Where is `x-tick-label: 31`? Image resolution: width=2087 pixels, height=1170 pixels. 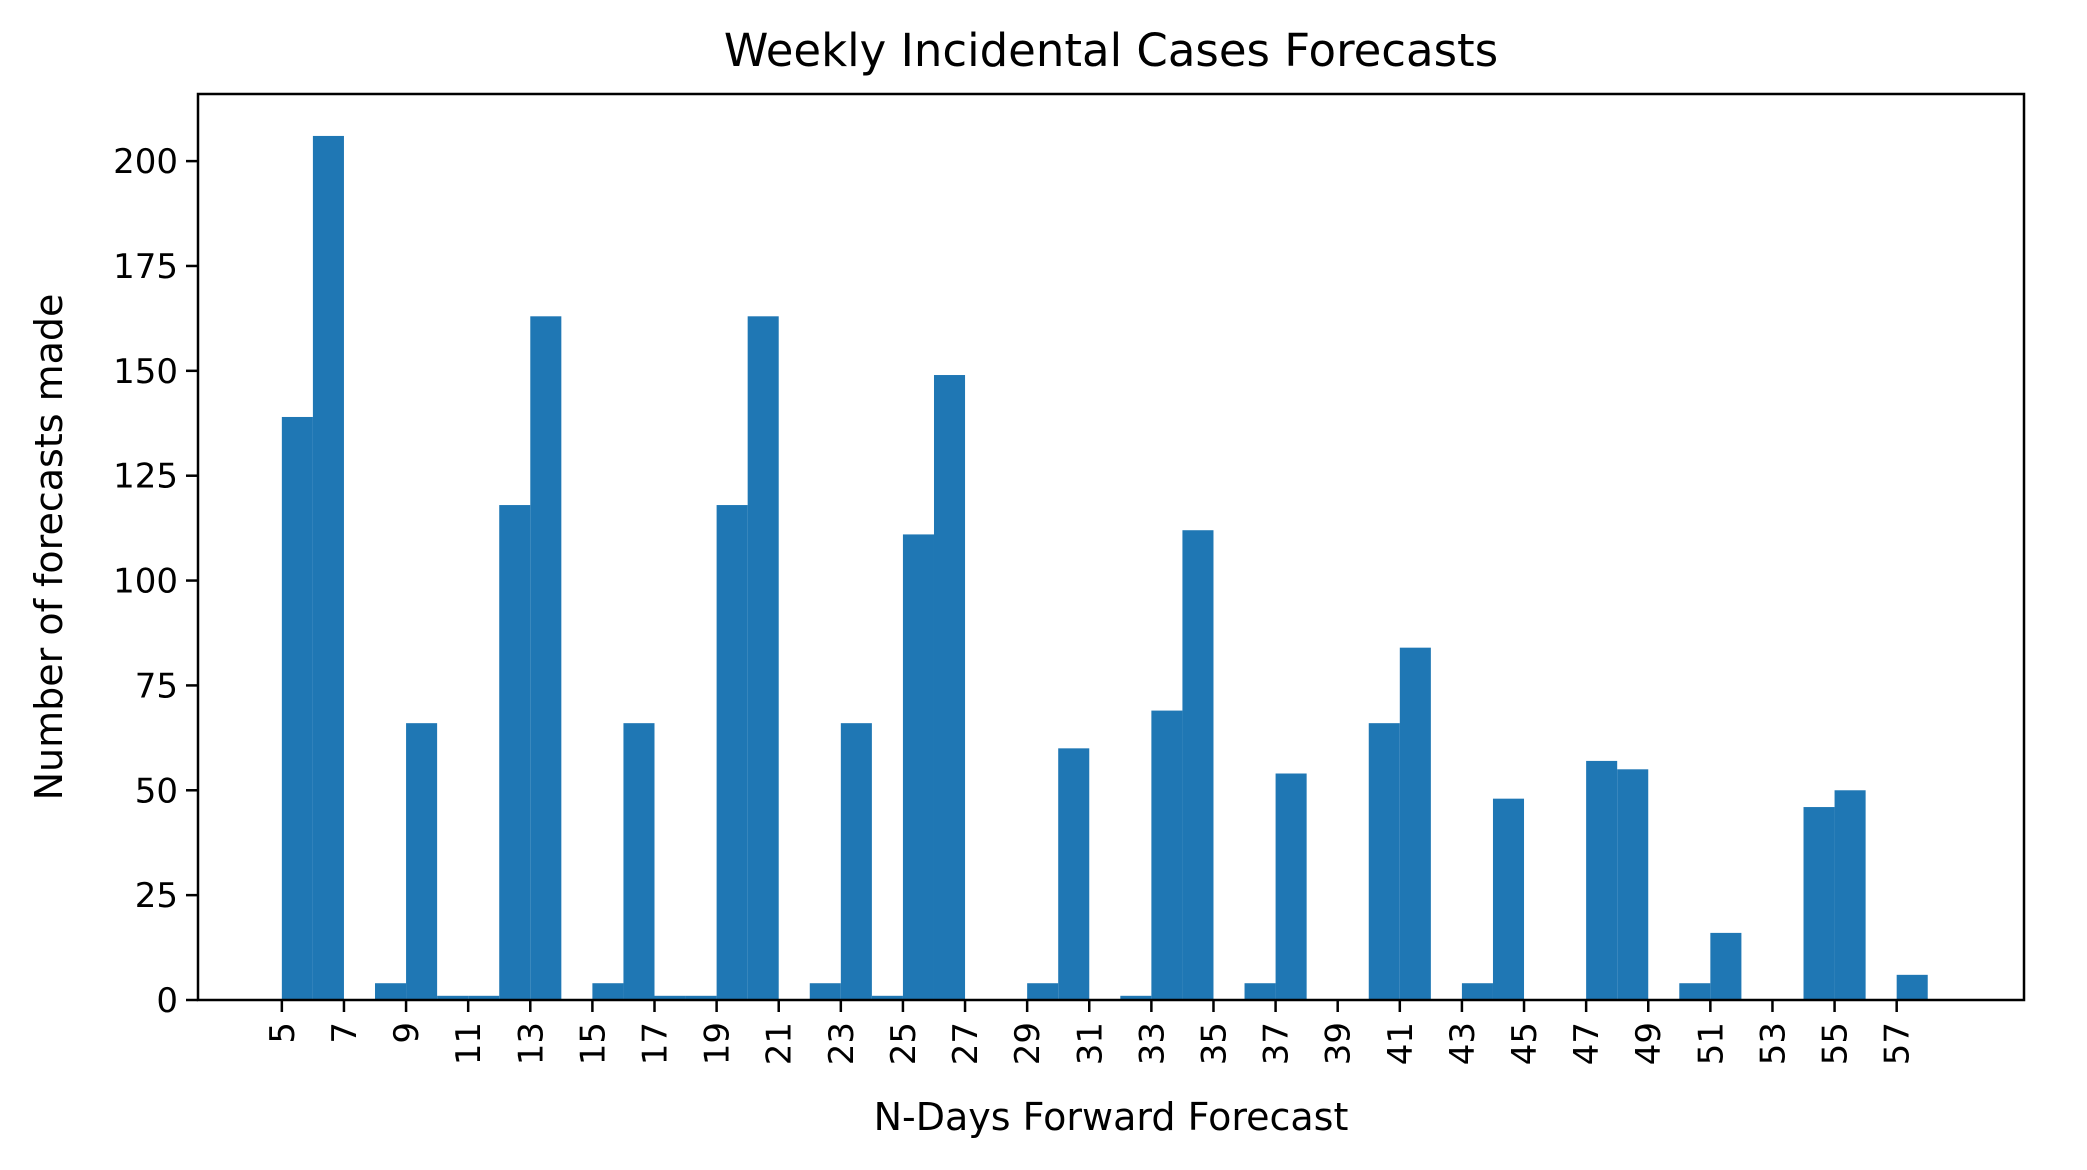 x-tick-label: 31 is located at coordinates (1090, 1043).